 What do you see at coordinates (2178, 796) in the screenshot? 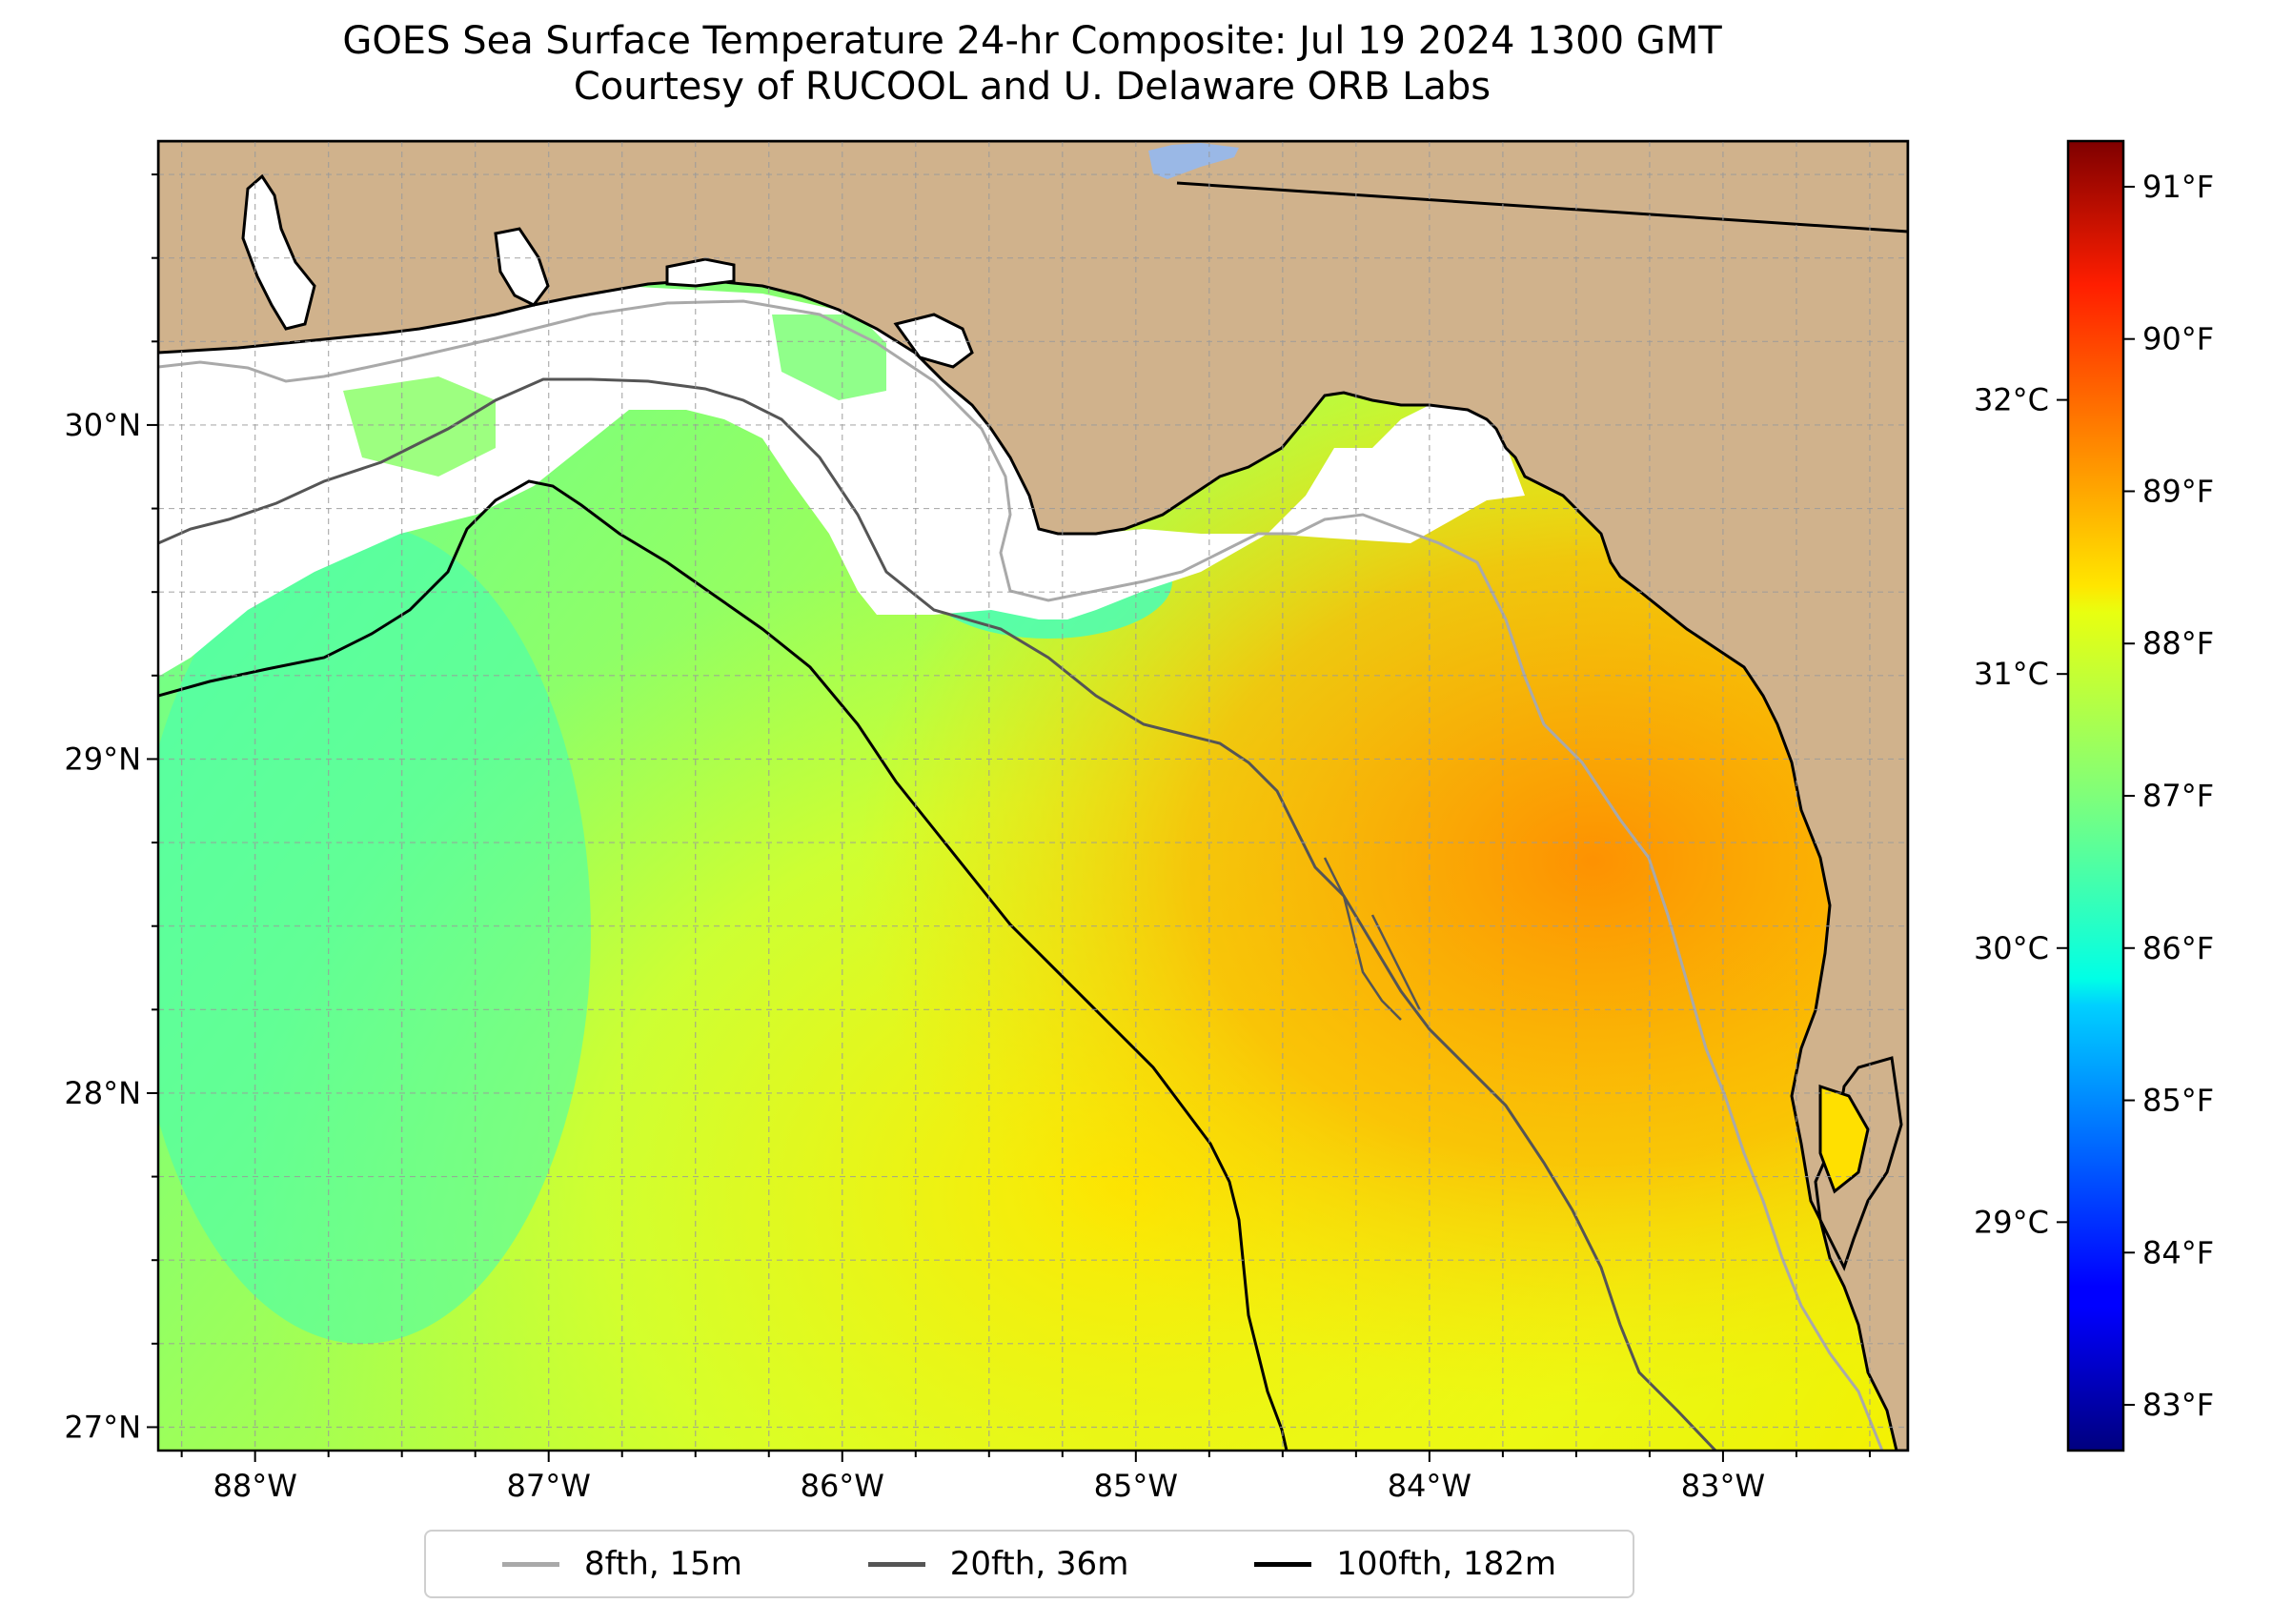
I see `colorbar-f-tick-label: 87°F` at bounding box center [2178, 796].